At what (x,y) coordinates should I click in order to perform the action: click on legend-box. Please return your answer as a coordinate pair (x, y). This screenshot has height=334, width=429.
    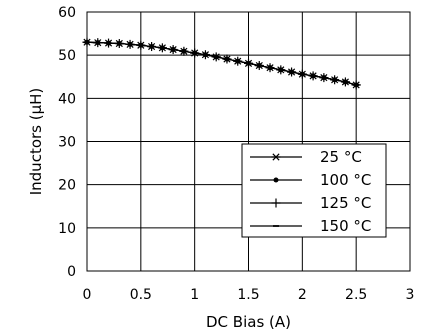
    Looking at the image, I should click on (314, 190).